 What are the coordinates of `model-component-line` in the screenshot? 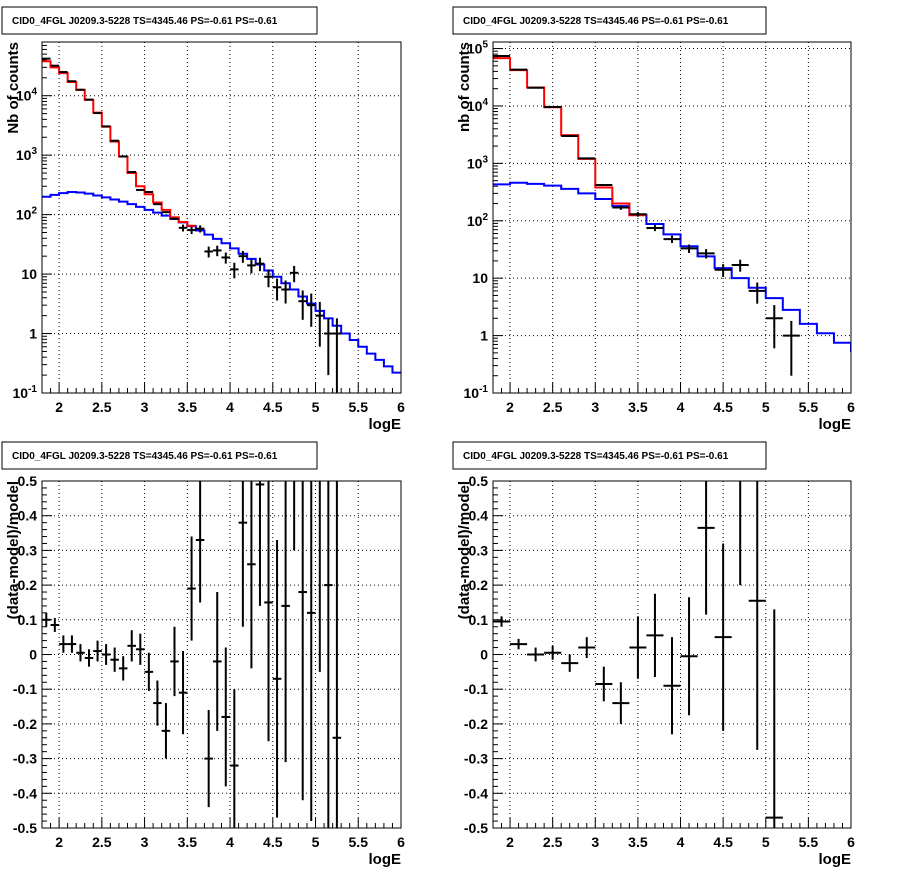 It's located at (672, 266).